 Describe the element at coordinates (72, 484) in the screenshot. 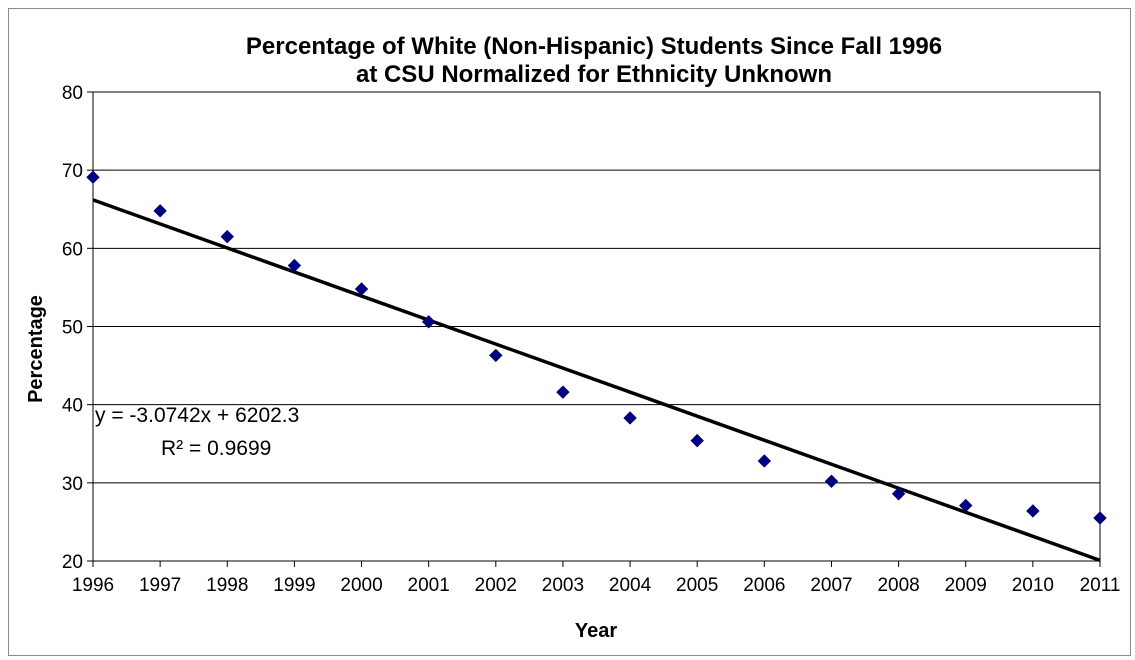

I see `y-tick-label: 30` at that location.